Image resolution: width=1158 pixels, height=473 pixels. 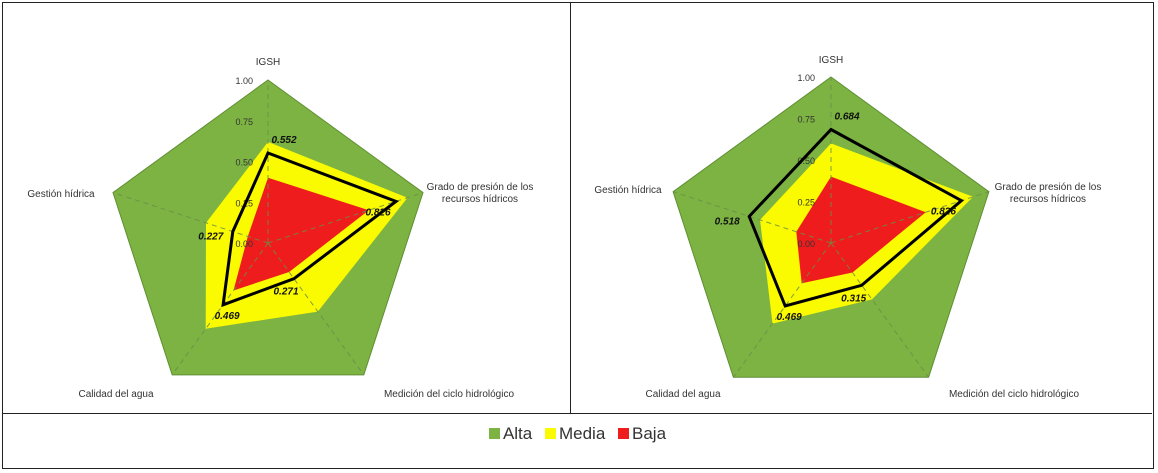 I want to click on legend-label-media: Media, so click(x=582, y=433).